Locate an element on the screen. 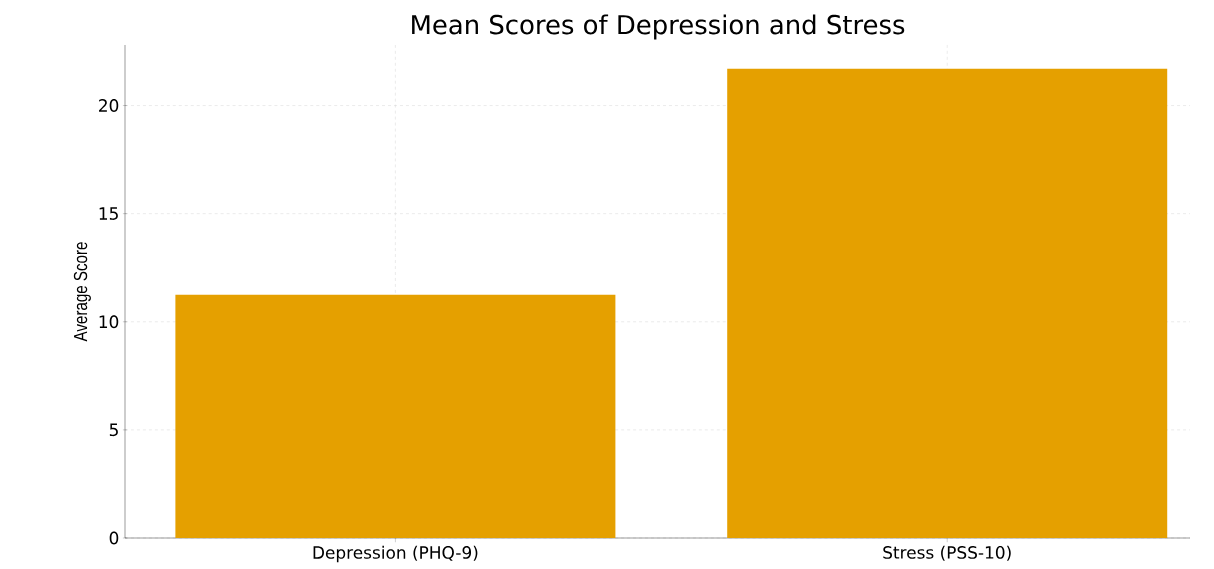 This screenshot has height=569, width=1214. y-tick-label: 15 is located at coordinates (108, 213).